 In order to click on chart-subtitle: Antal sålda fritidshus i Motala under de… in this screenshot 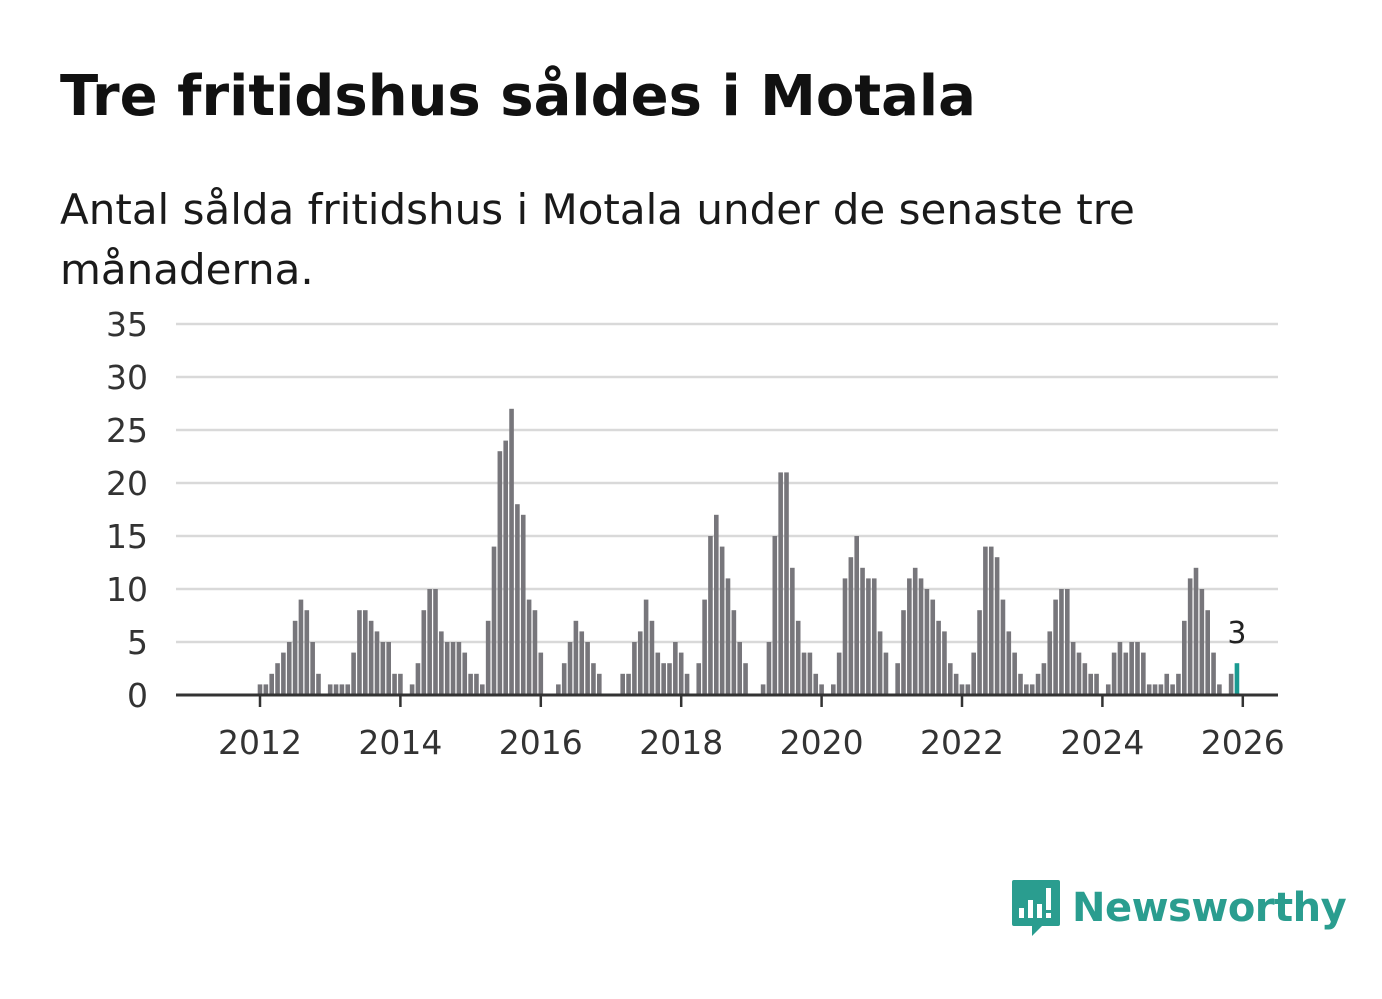, I will do `click(597, 239)`.